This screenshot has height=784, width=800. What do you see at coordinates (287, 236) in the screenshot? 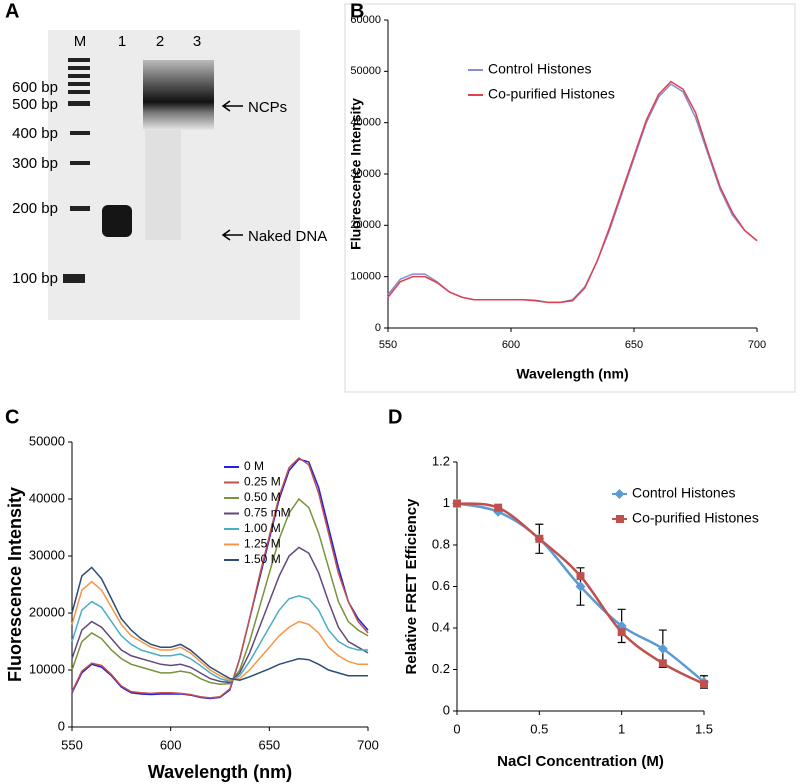
I see `annotation: Naked DNA` at bounding box center [287, 236].